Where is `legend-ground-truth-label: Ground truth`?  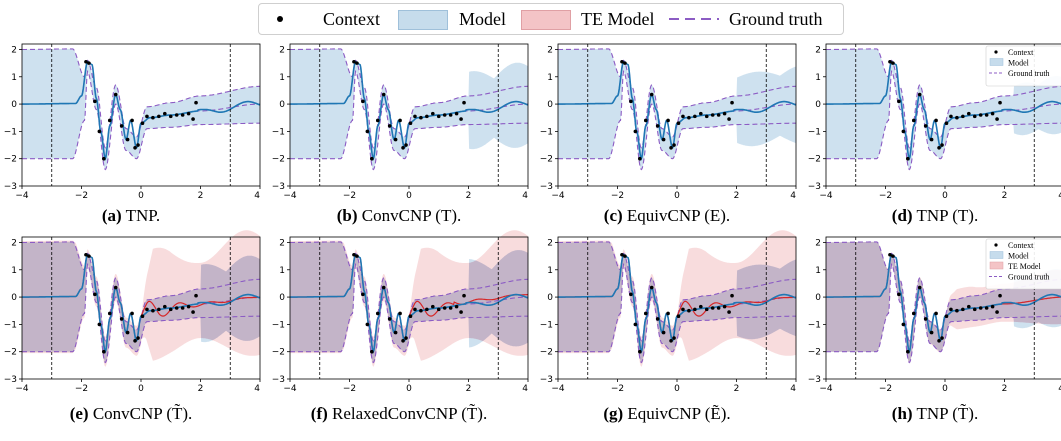 legend-ground-truth-label: Ground truth is located at coordinates (776, 19).